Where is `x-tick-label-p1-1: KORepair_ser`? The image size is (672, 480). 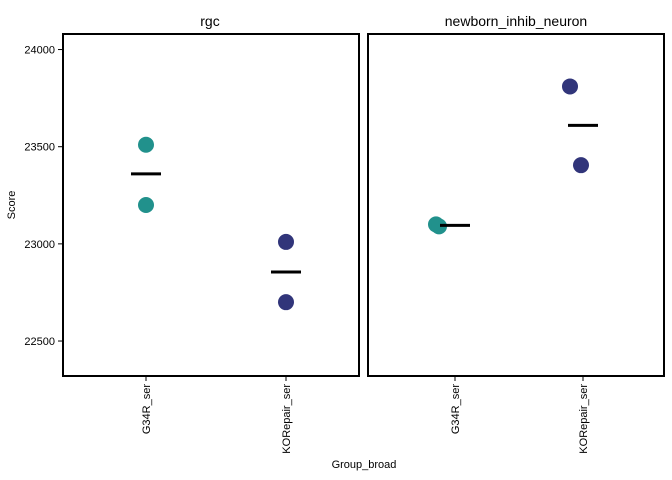 x-tick-label-p1-1: KORepair_ser is located at coordinates (287, 419).